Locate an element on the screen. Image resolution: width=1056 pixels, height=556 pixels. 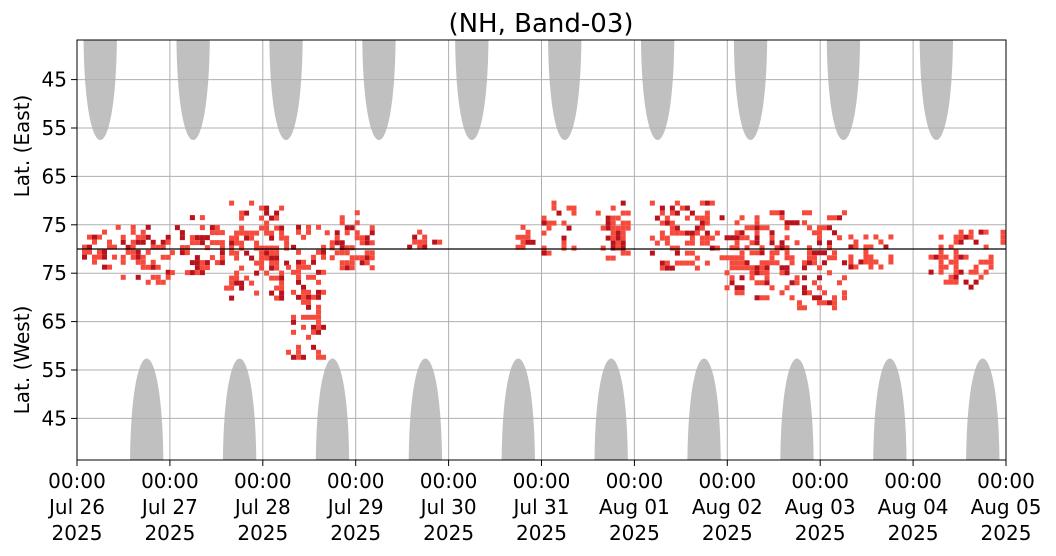
y-tick-label-west-4: 45 is located at coordinates (54, 418).